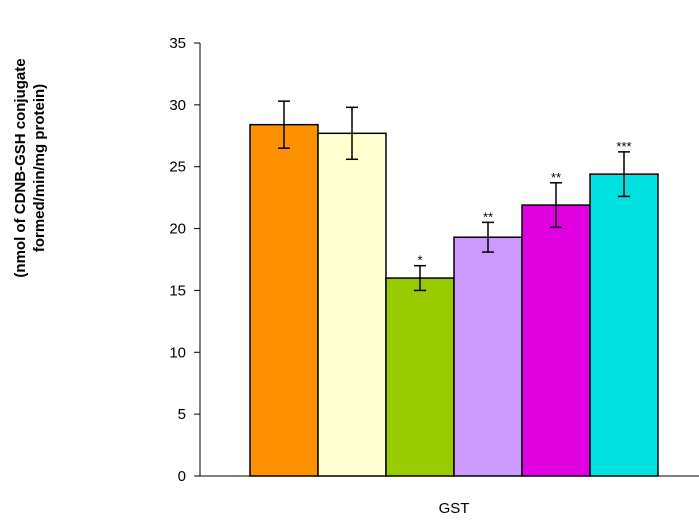  I want to click on significance-label-6: ***, so click(623, 146).